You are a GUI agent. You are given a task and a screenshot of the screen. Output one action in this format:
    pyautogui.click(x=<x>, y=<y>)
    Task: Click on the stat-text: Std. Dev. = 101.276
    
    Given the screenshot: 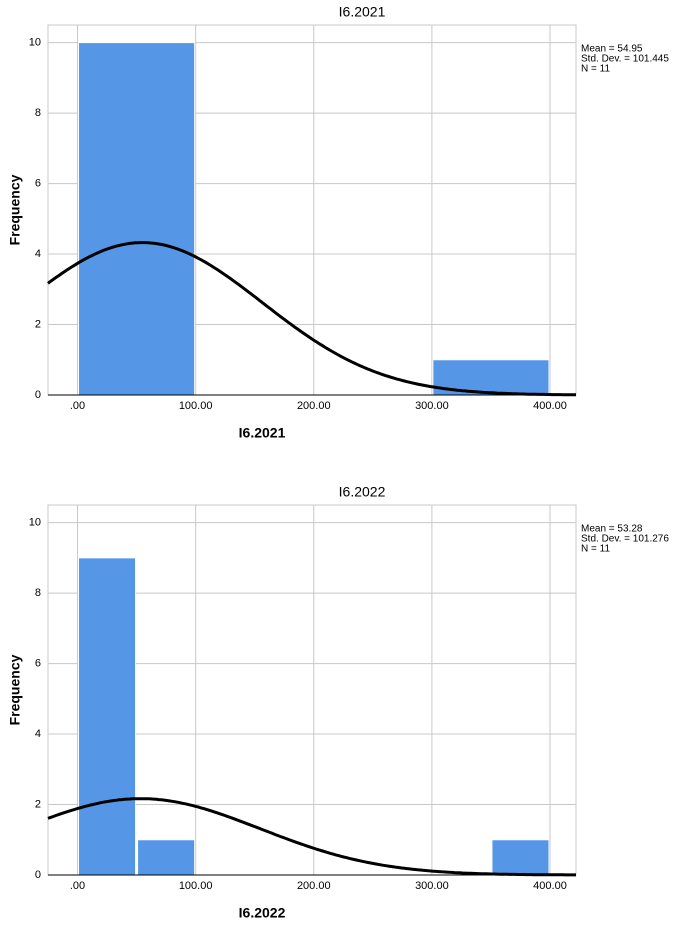 What is the action you would take?
    pyautogui.click(x=625, y=539)
    